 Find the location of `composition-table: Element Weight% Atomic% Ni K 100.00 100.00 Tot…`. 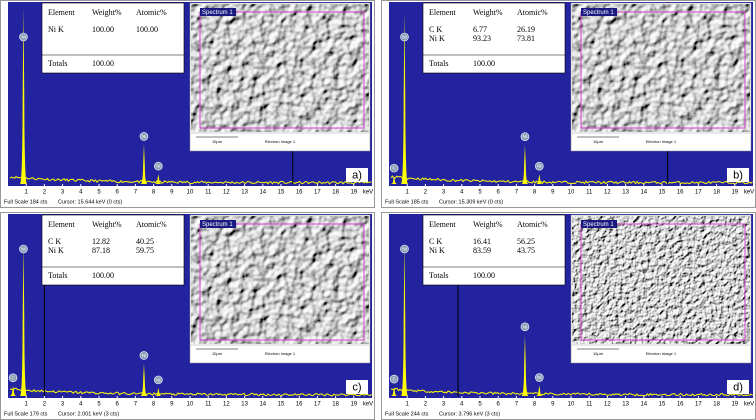

composition-table: Element Weight% Atomic% Ni K 100.00 100.00 Tot… is located at coordinates (113, 38).